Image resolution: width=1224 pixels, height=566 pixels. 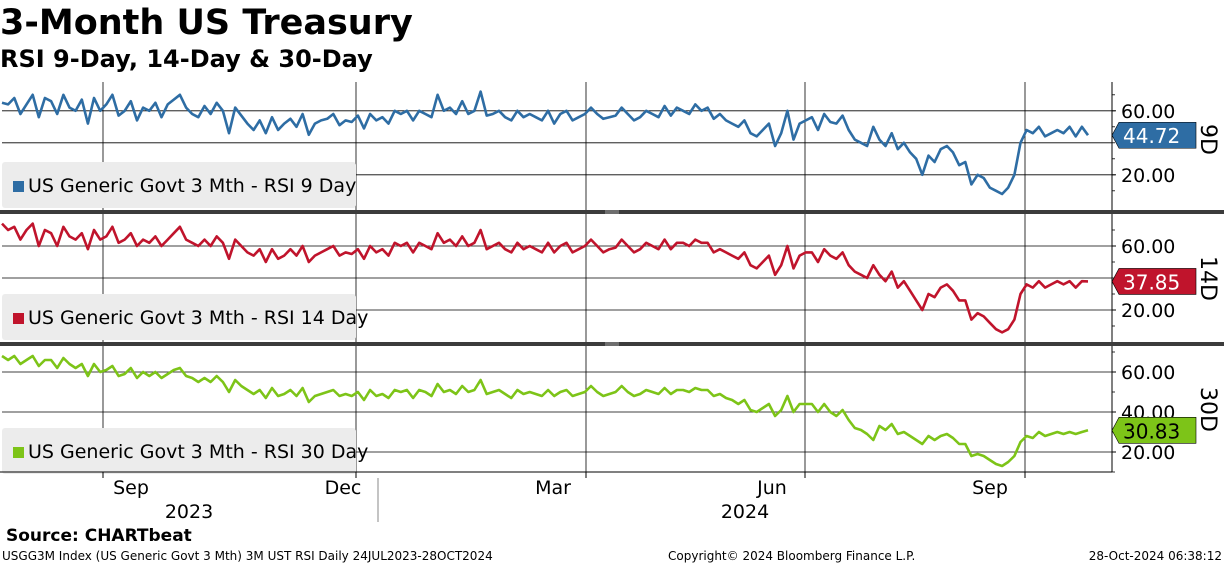 What do you see at coordinates (198, 452) in the screenshot?
I see `legend-label: US Generic Govt 3 Mth - RSI 30 Day` at bounding box center [198, 452].